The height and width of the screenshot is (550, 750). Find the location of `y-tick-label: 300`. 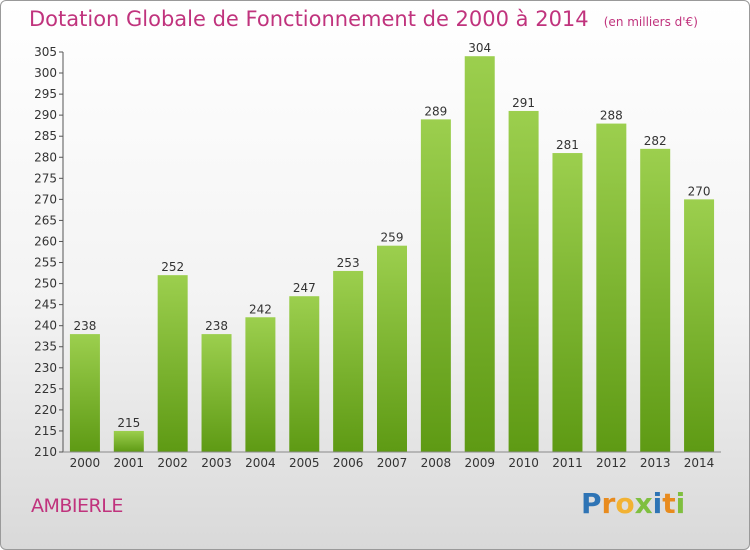

y-tick-label: 300 is located at coordinates (45, 73).